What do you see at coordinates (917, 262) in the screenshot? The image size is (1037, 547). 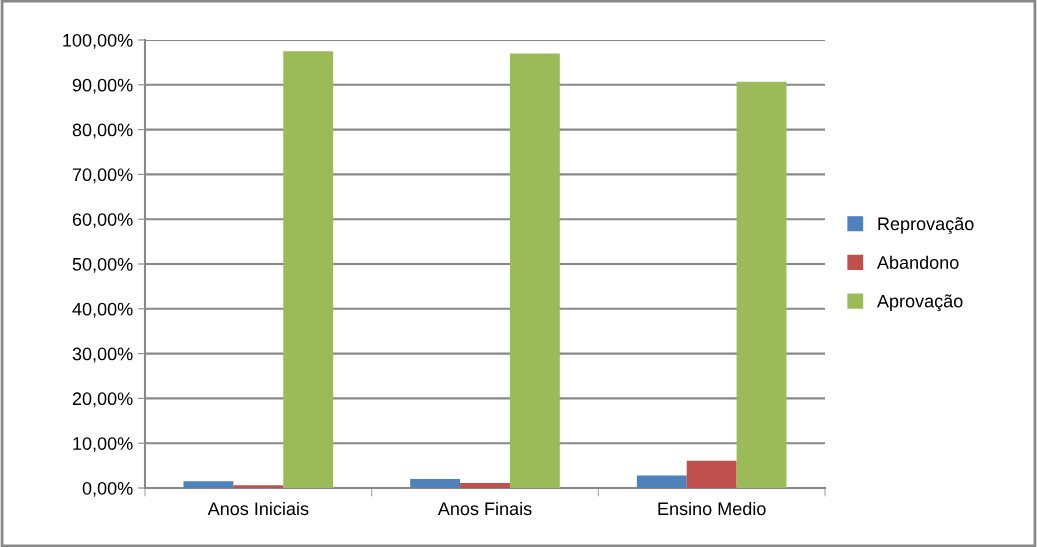 I see `legend-label: Abandono` at bounding box center [917, 262].